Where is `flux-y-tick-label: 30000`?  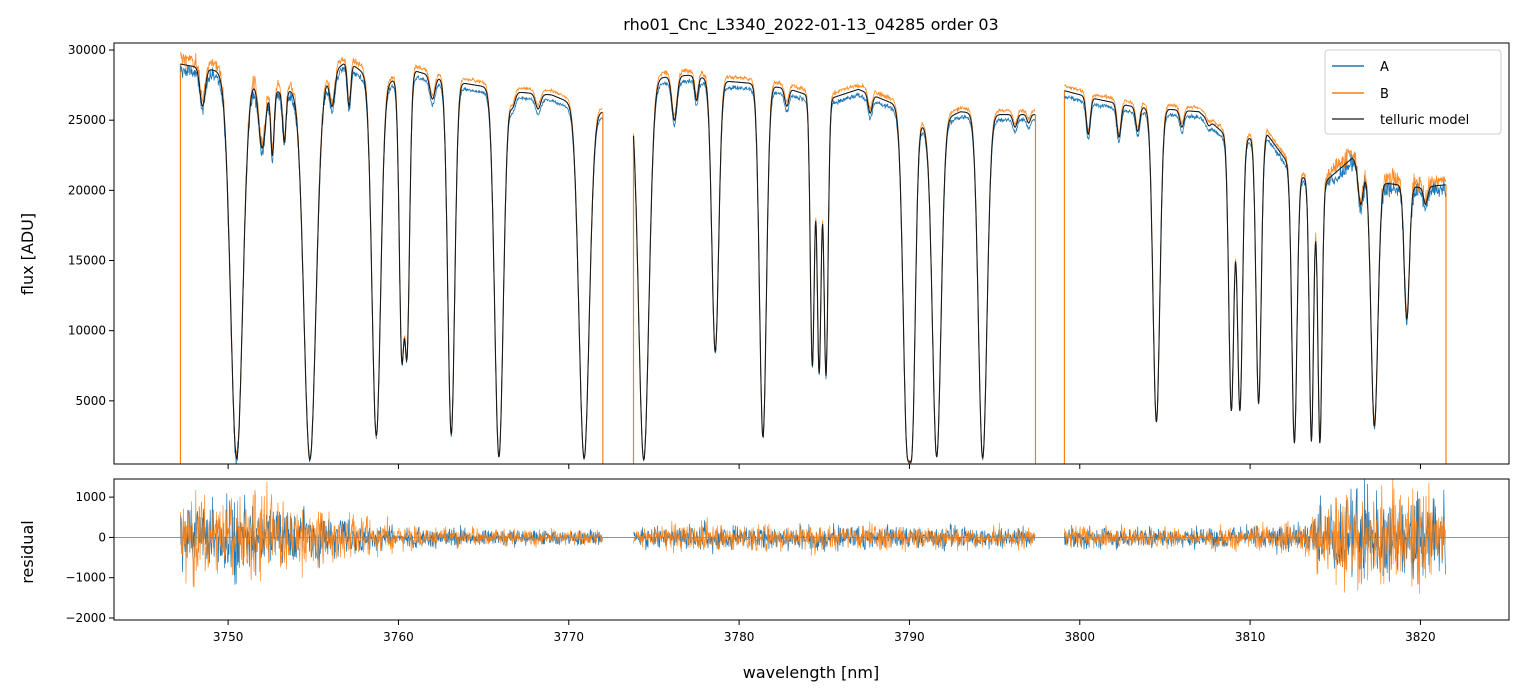
flux-y-tick-label: 30000 is located at coordinates (87, 50).